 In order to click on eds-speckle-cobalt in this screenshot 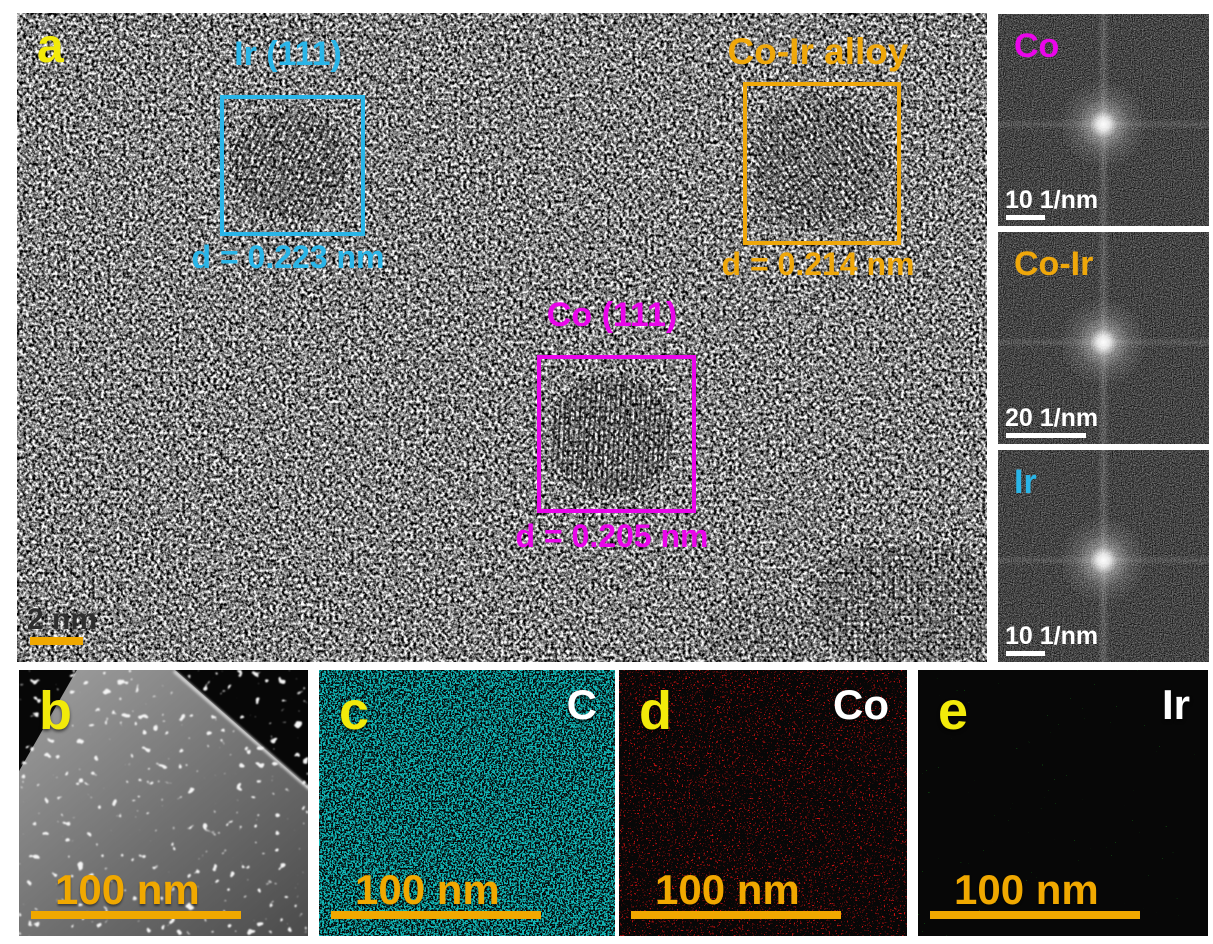, I will do `click(763, 803)`.